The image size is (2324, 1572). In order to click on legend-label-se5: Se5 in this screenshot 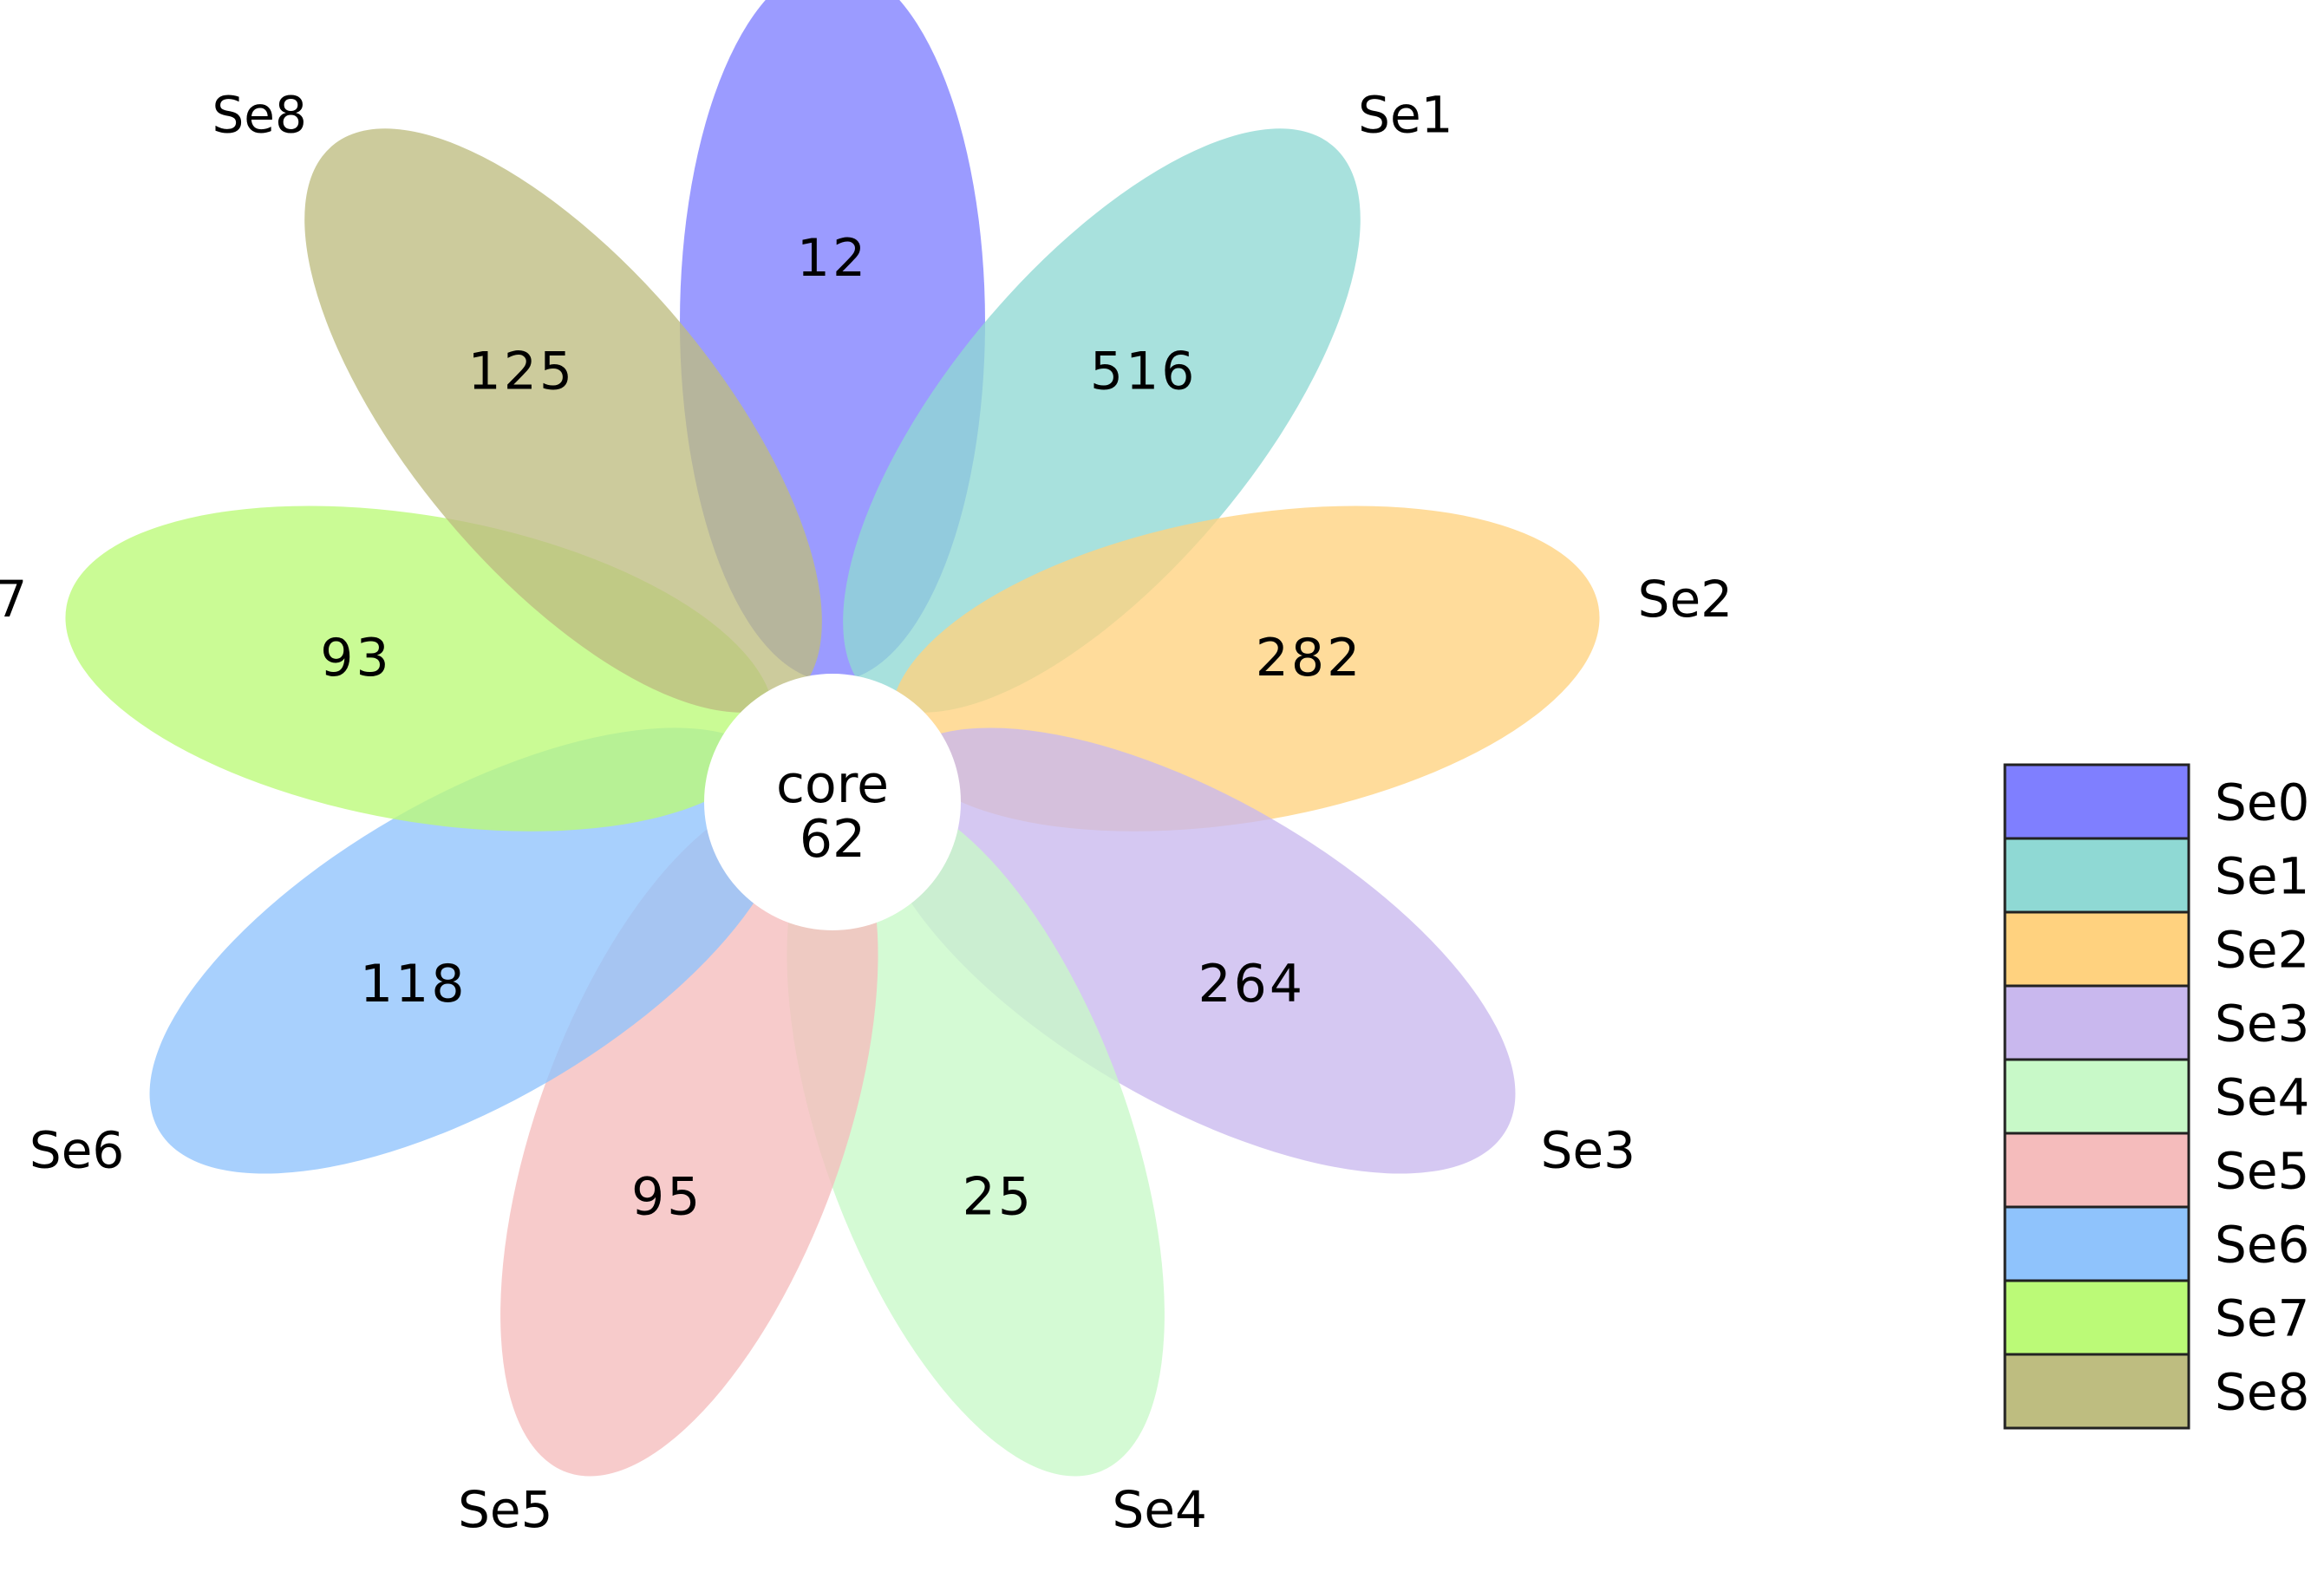, I will do `click(2262, 1171)`.